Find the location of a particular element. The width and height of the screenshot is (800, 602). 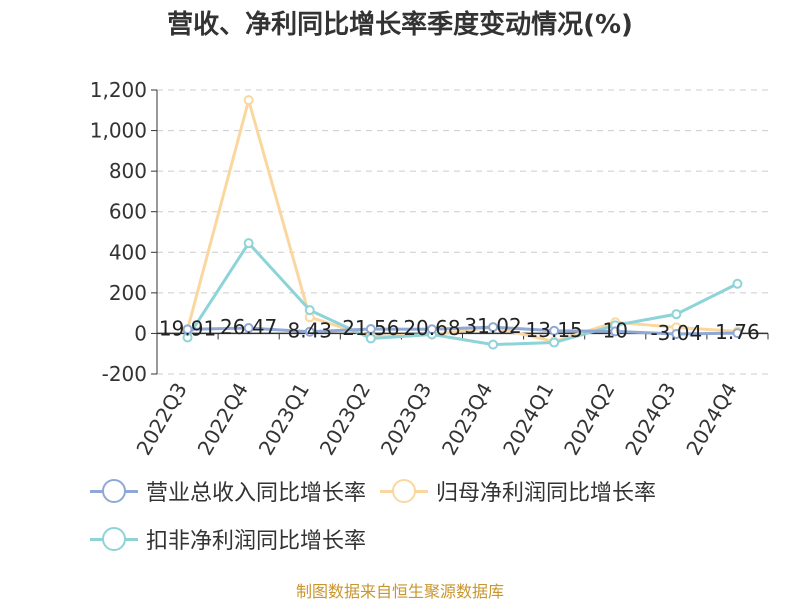

legend-label: 扣非净利润同比增长率 is located at coordinates (256, 541).